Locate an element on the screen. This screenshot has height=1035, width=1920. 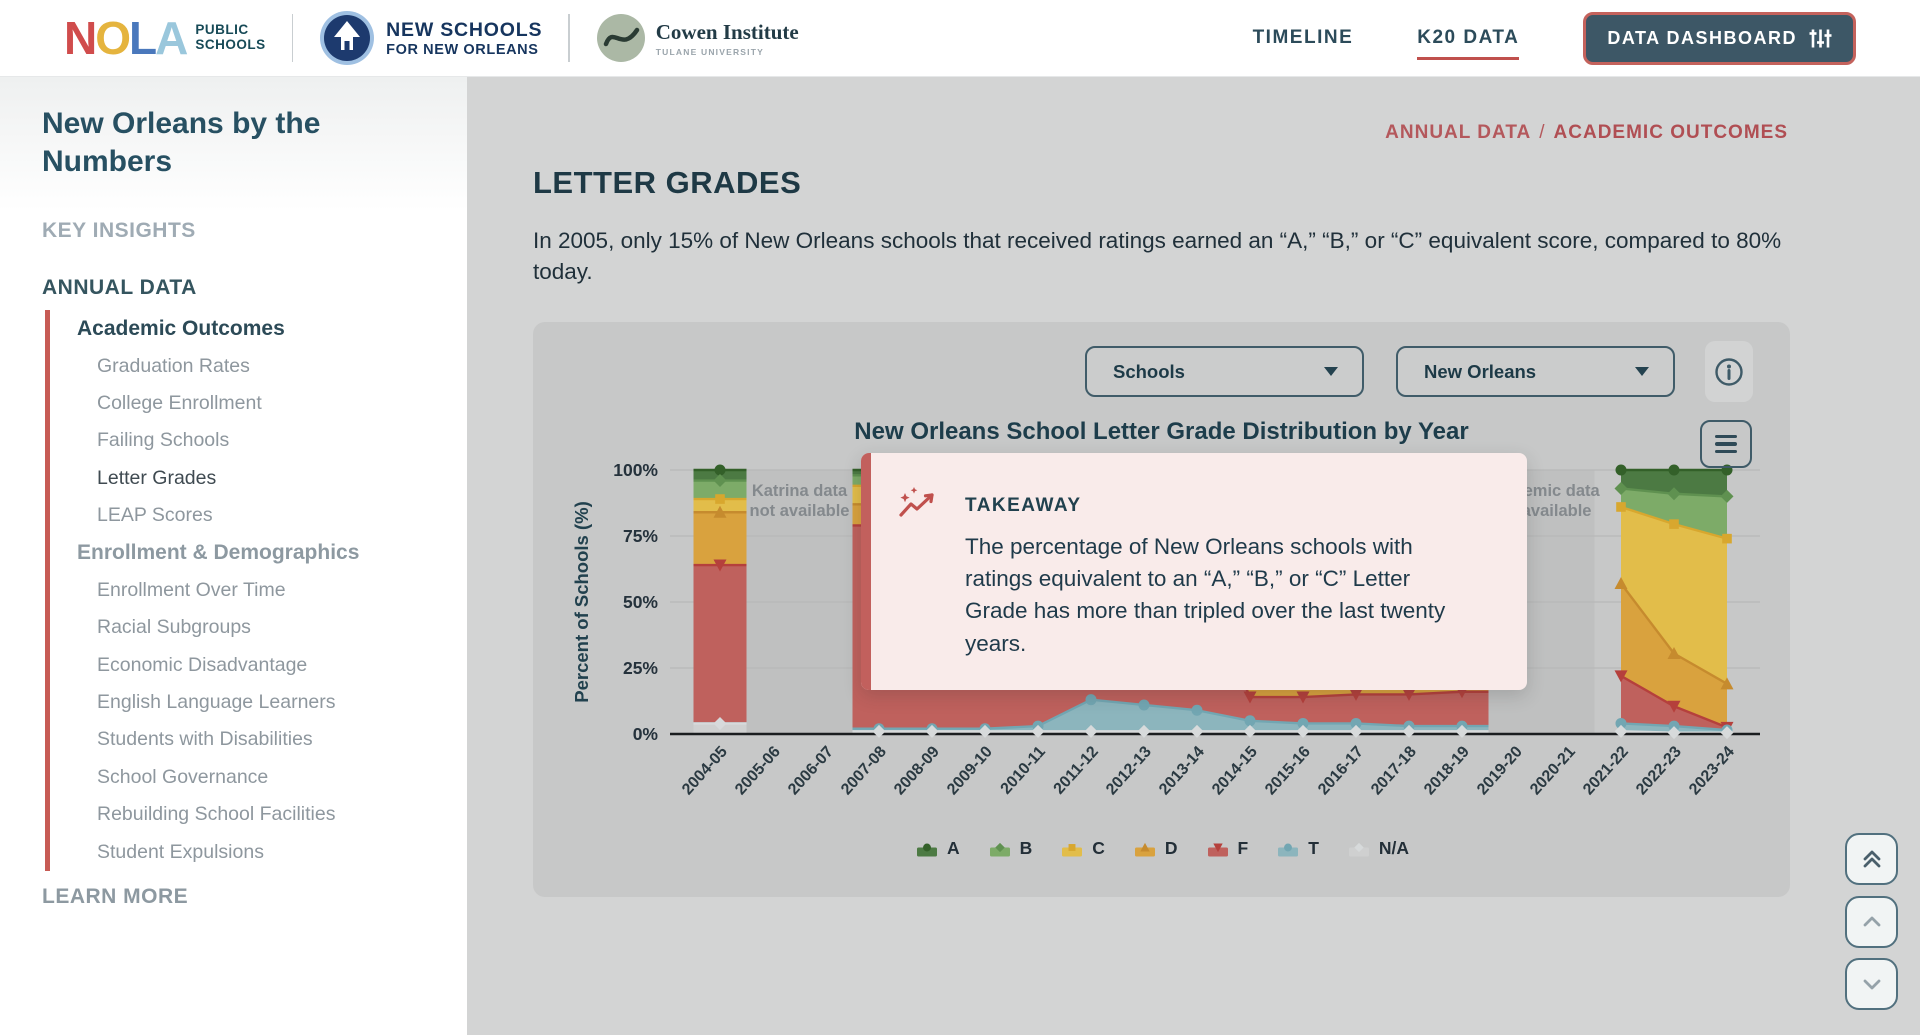
takeaway-heading: TAKEAWAY is located at coordinates (1023, 505).